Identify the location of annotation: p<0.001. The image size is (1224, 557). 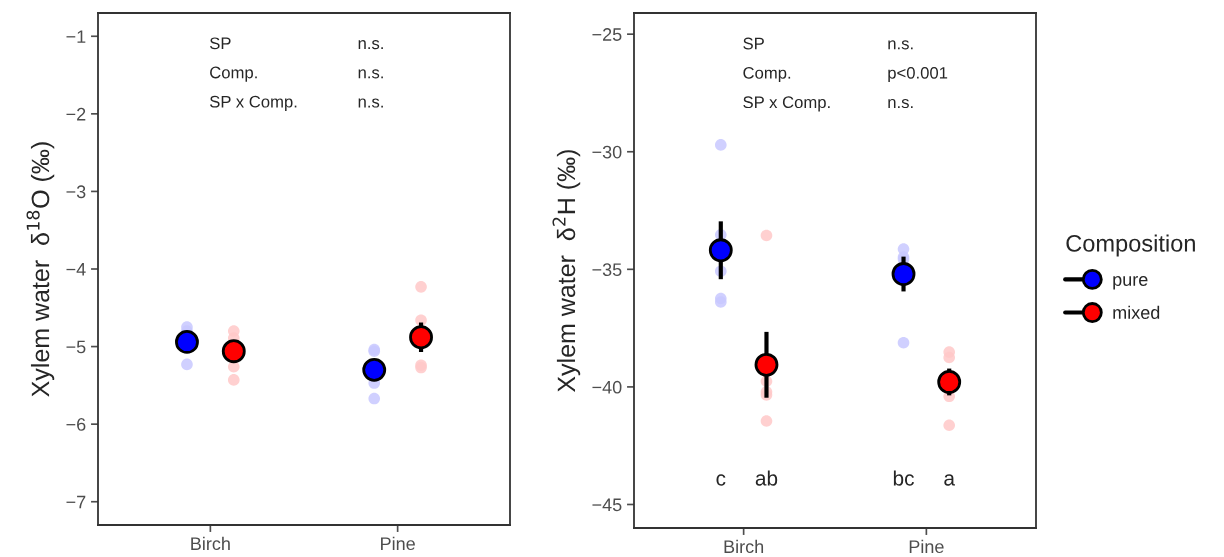
(918, 74).